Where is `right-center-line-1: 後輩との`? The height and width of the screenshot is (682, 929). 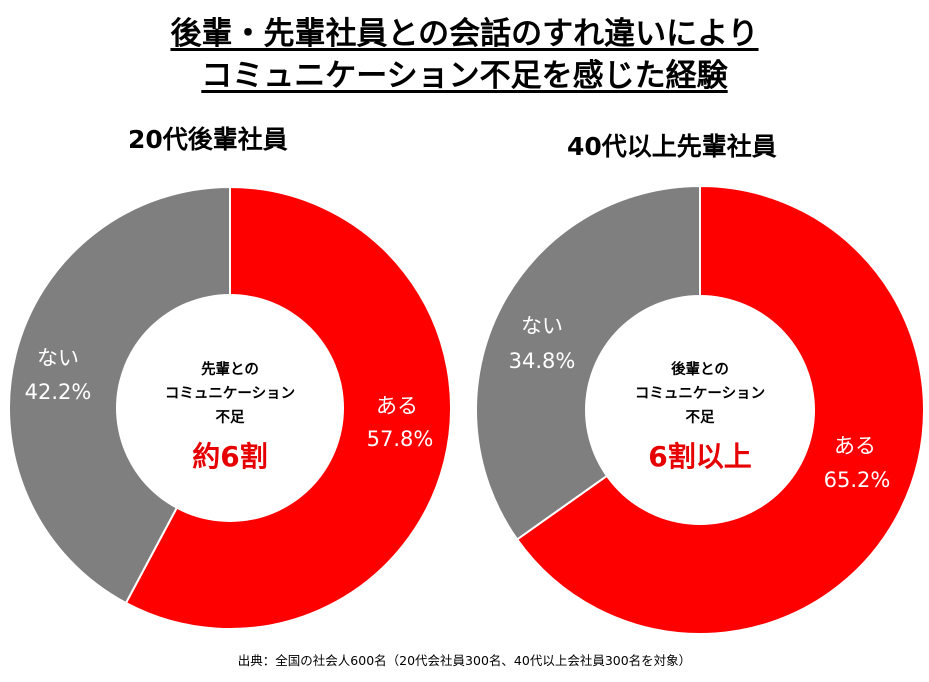
right-center-line-1: 後輩との is located at coordinates (700, 369).